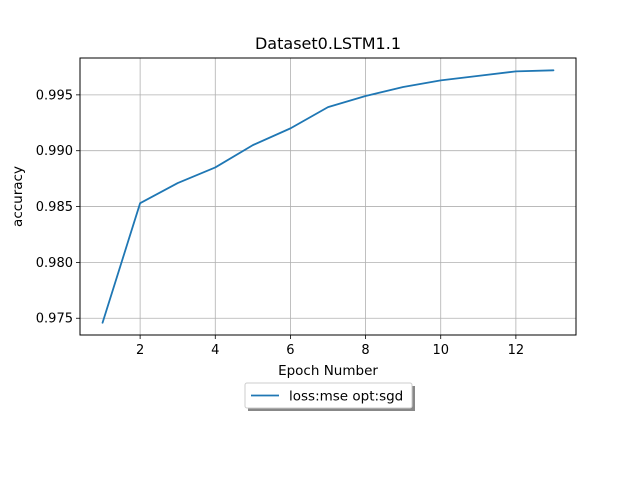 The image size is (640, 480). I want to click on x-tick-label: 8, so click(365, 350).